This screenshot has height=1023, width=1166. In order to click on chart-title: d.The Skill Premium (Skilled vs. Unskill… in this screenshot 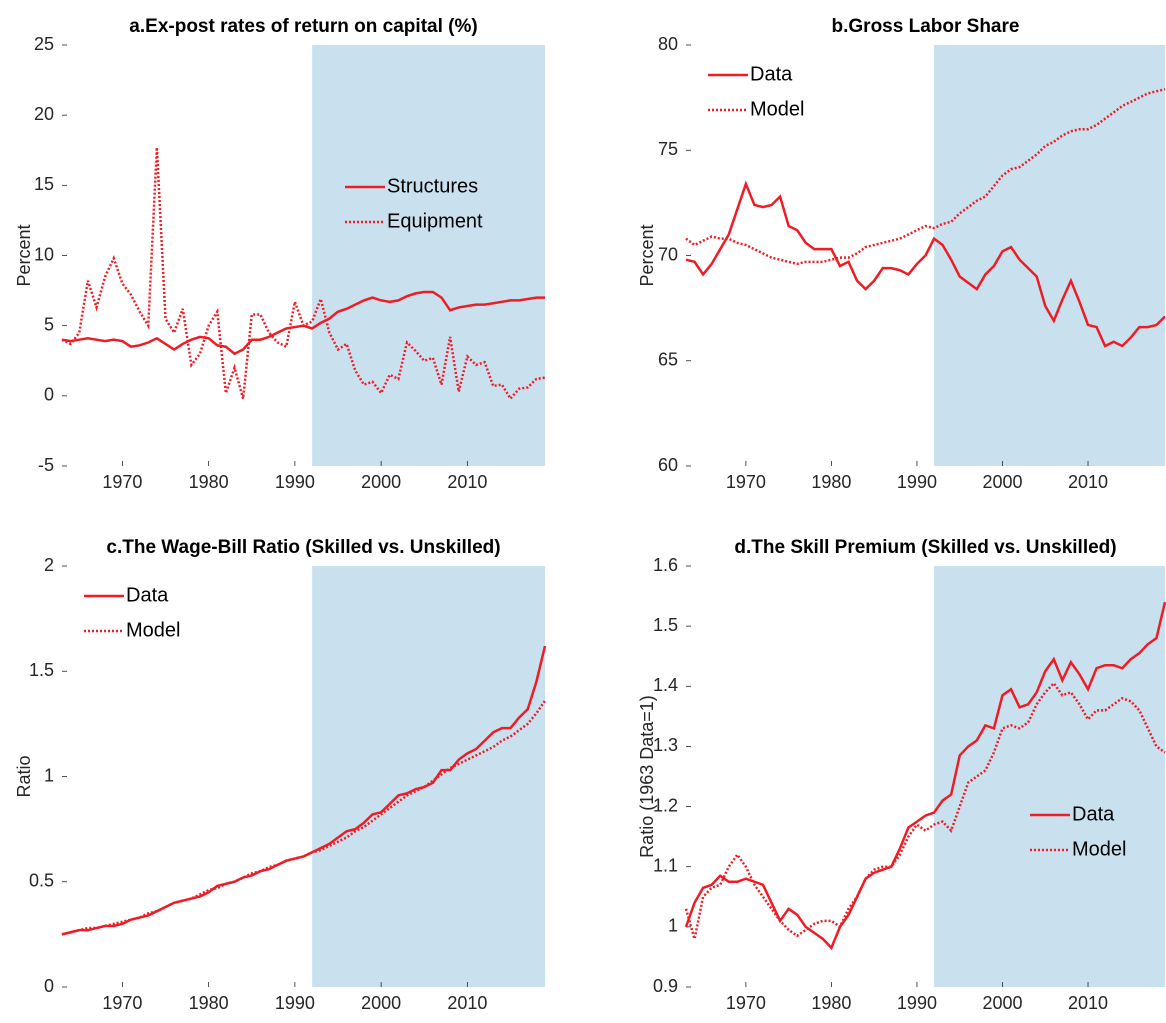, I will do `click(925, 547)`.